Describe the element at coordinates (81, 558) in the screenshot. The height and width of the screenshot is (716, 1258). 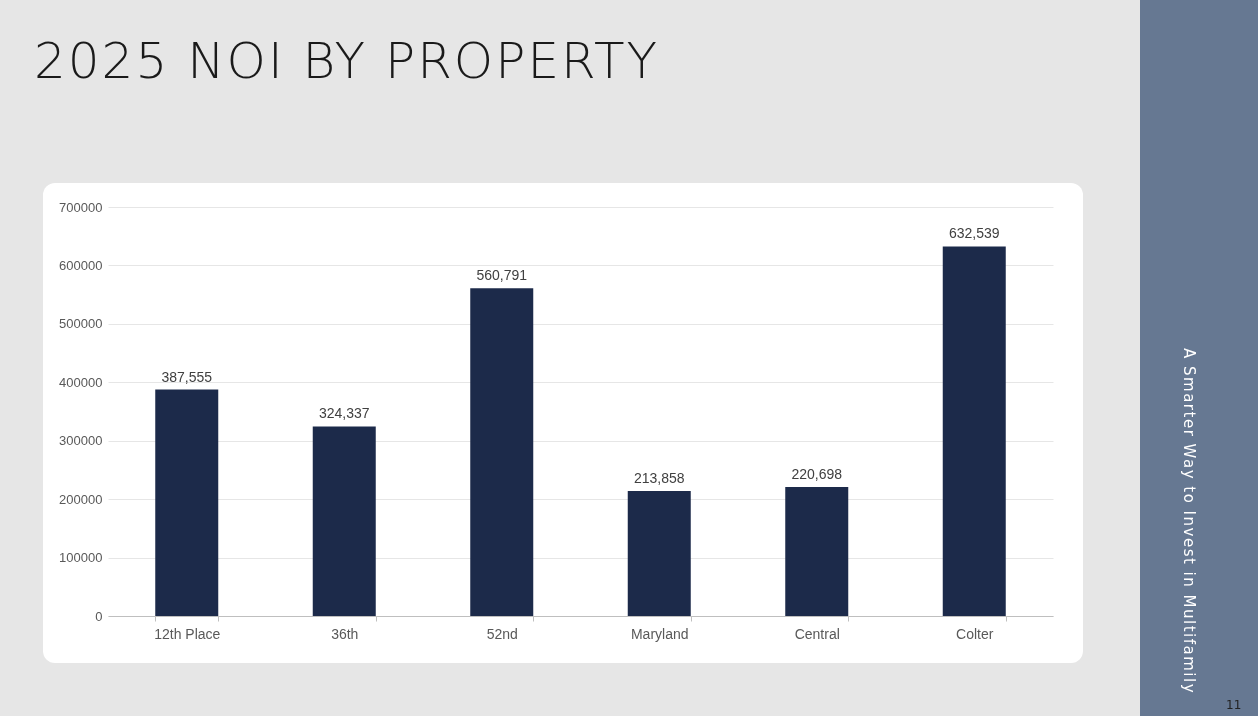
I see `y-tick-label: 100000` at that location.